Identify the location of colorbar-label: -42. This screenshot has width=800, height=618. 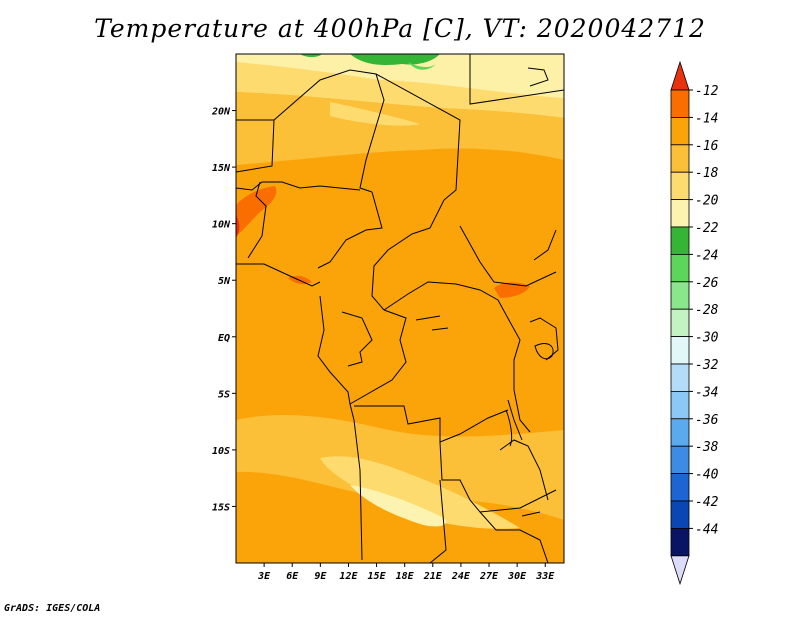
(707, 502).